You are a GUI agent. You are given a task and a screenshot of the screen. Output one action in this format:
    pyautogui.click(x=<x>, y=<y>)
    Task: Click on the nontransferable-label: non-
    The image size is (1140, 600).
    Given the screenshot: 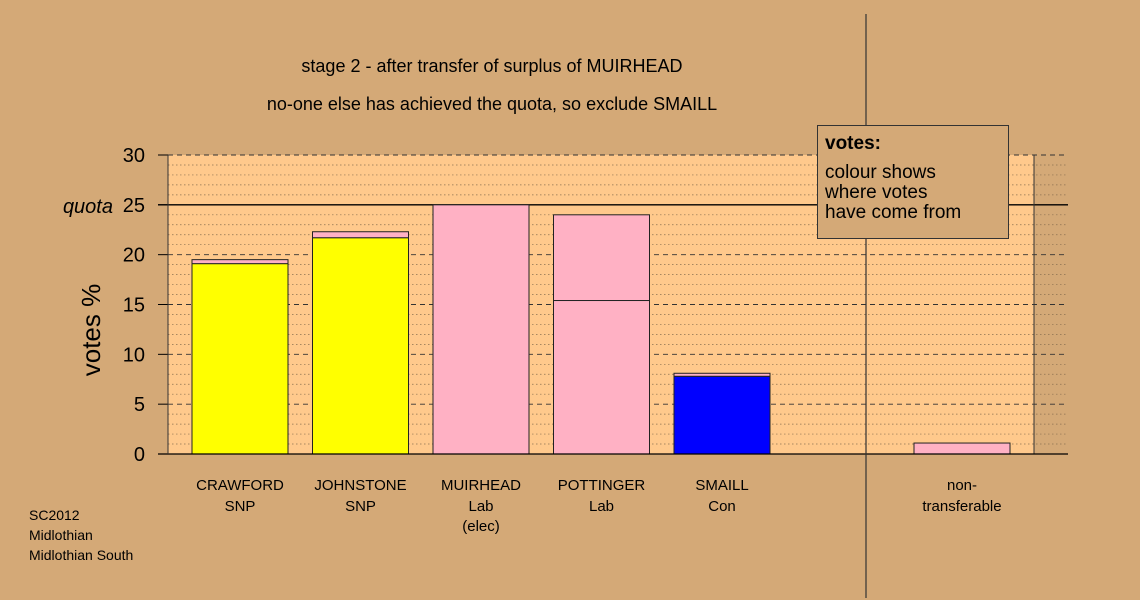 What is the action you would take?
    pyautogui.click(x=962, y=485)
    